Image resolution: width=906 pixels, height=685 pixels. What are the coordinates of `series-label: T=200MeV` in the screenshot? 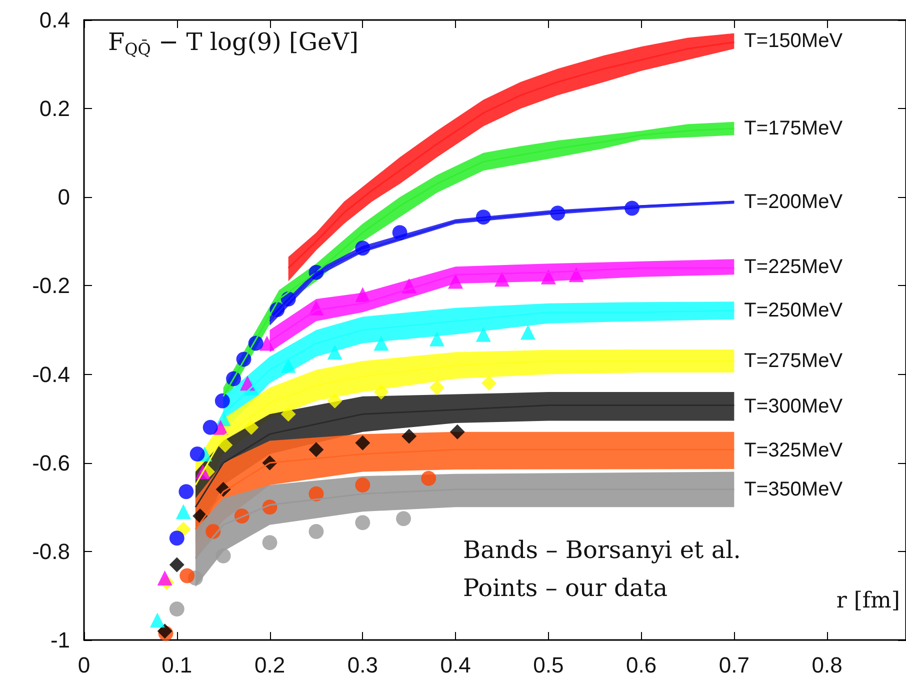 It's located at (794, 202).